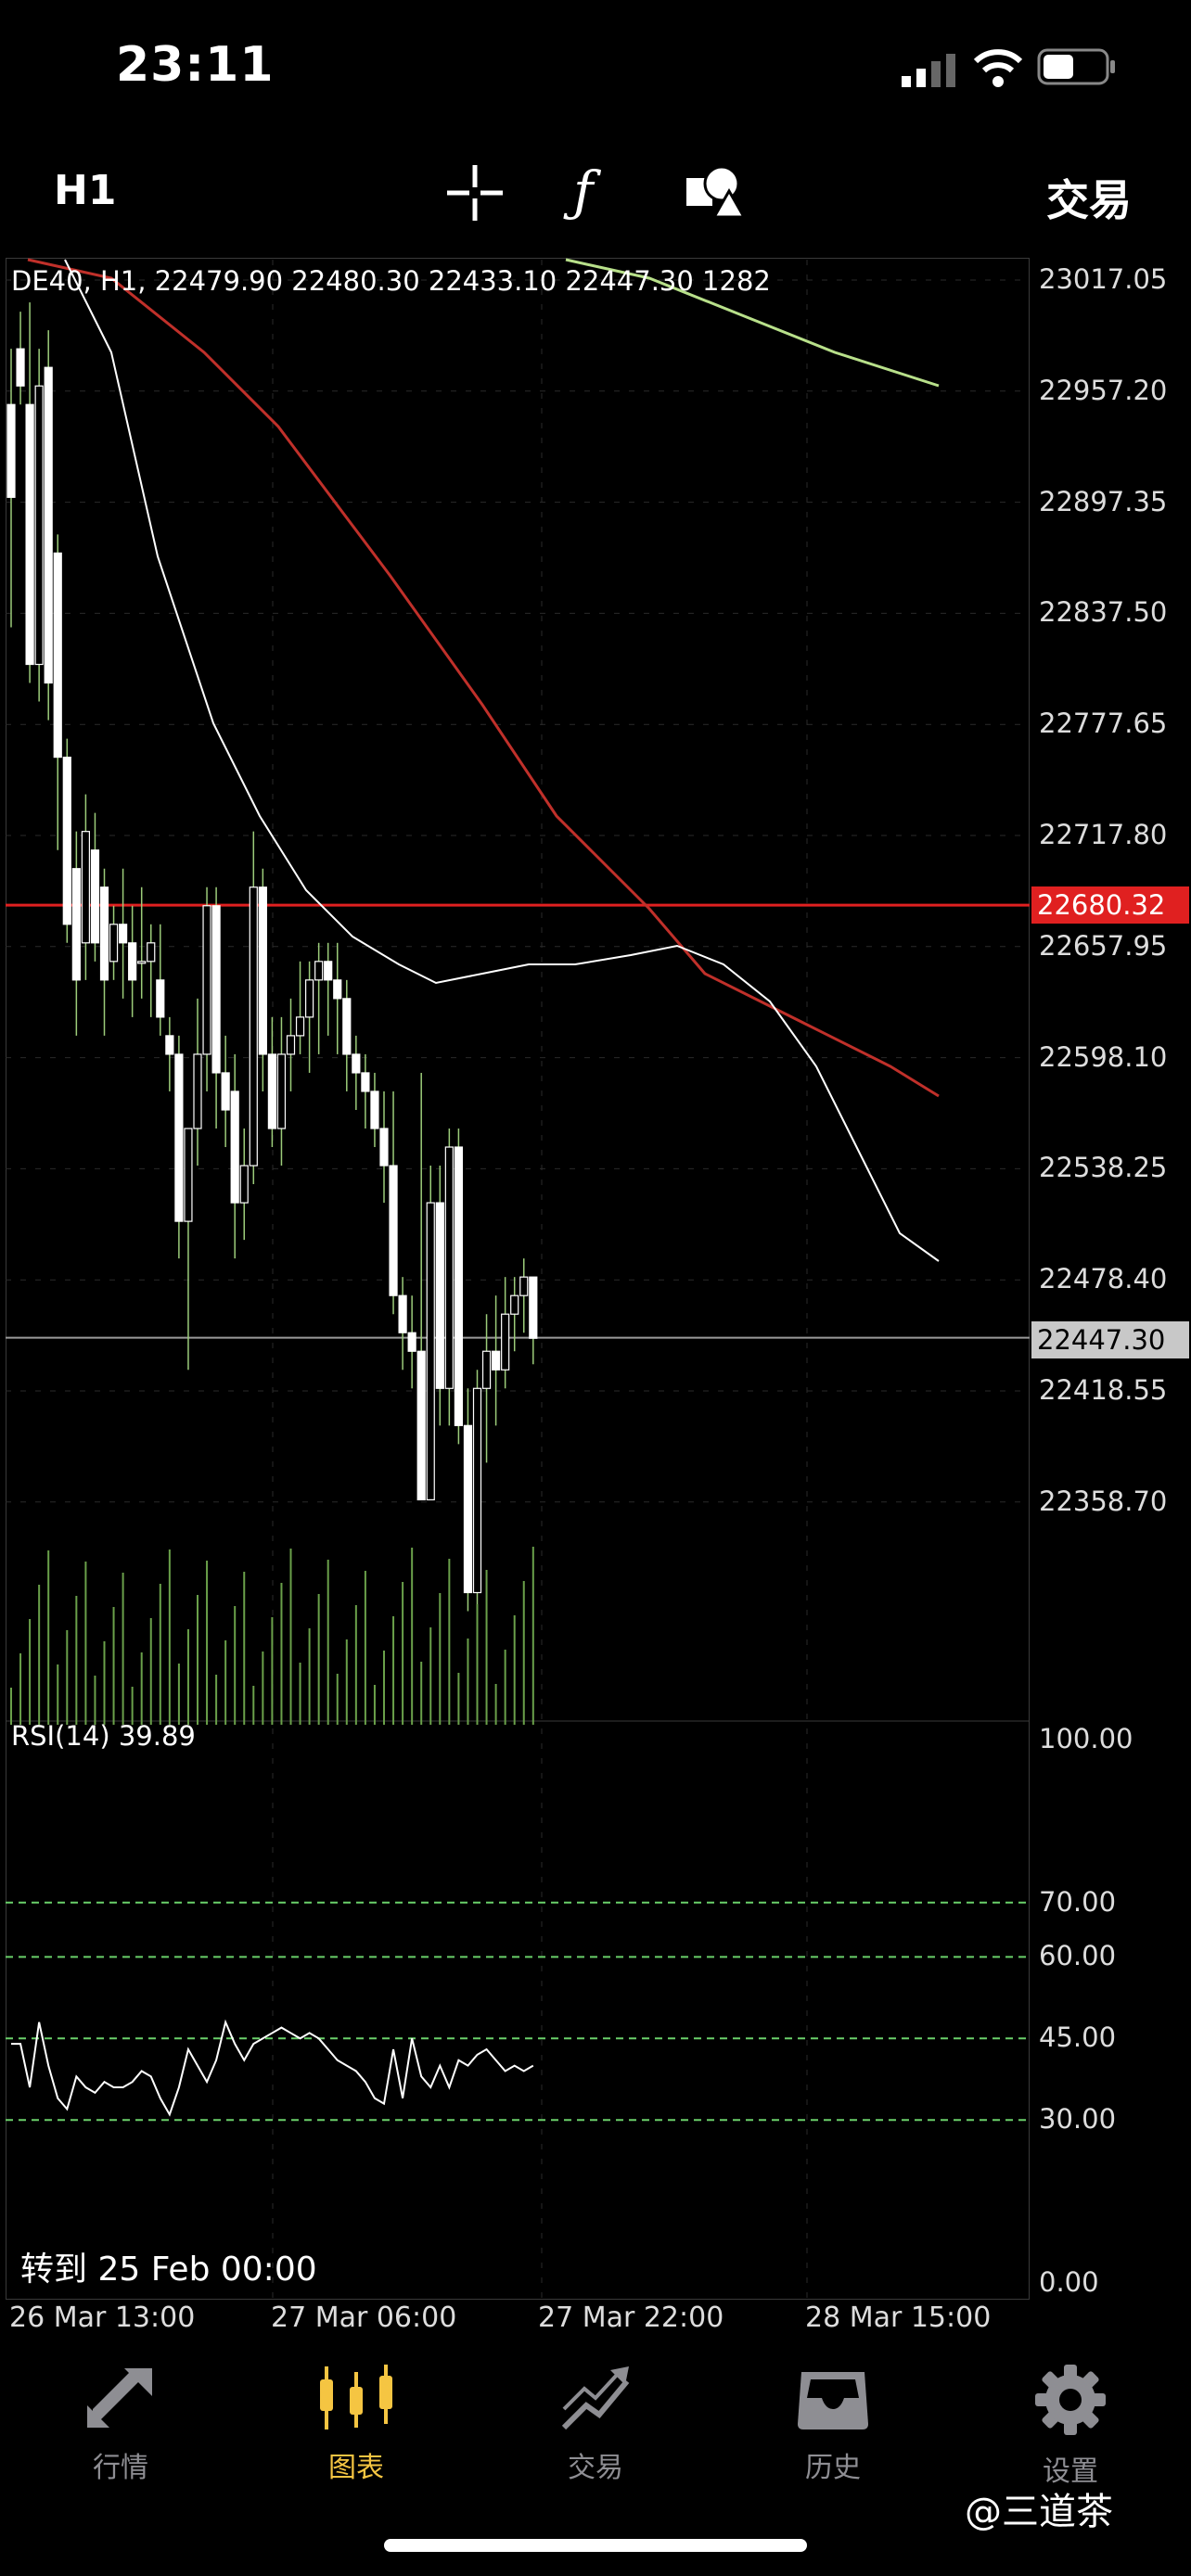  I want to click on rsi-axis-label: 30.00, so click(1078, 2119).